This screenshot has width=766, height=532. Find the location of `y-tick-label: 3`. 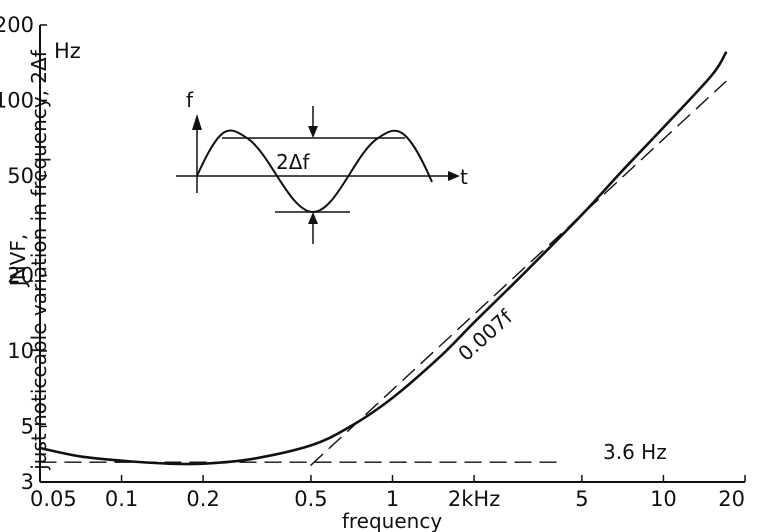

y-tick-label: 3 is located at coordinates (27, 482).